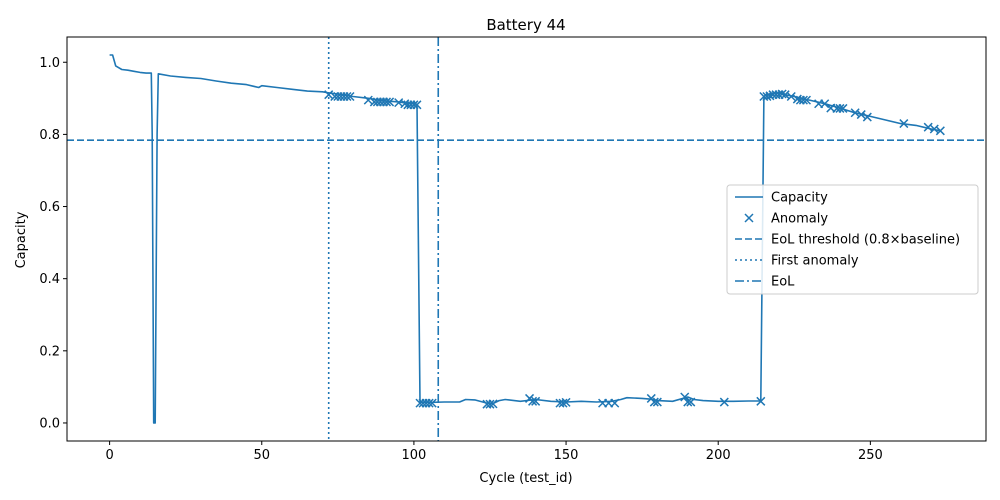 The image size is (1000, 500). What do you see at coordinates (49, 207) in the screenshot?
I see `y-tick-label: 0.6` at bounding box center [49, 207].